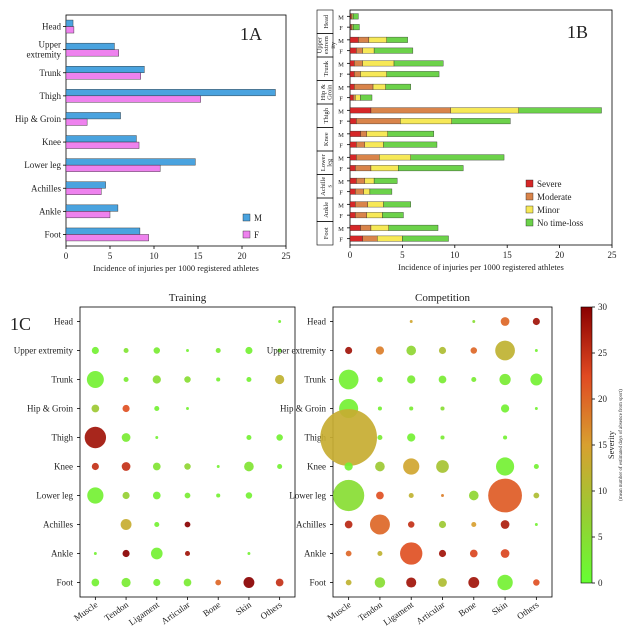  Describe the element at coordinates (326, 68) in the screenshot. I see `group-label-wrap: Trunk` at that location.